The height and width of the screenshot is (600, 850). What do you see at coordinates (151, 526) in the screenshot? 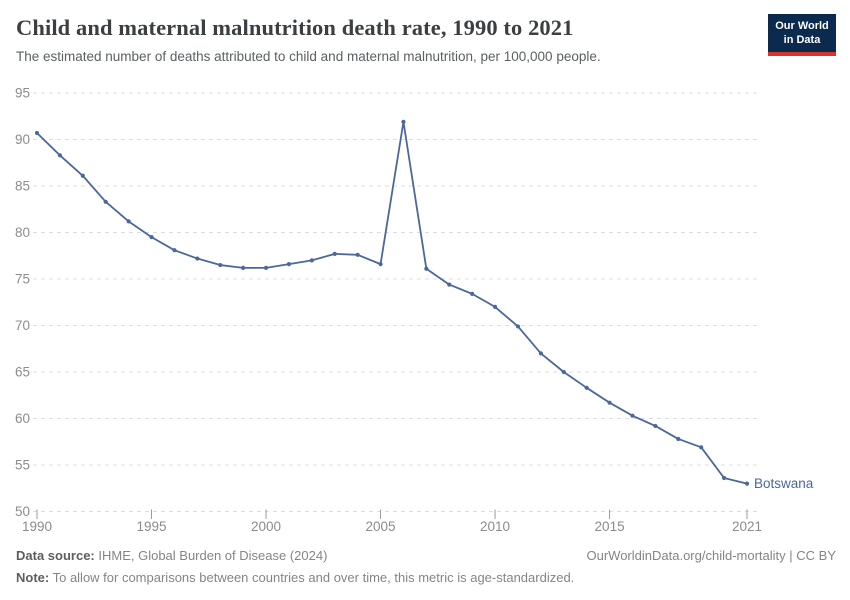
I see `x-tick-label: 1995` at bounding box center [151, 526].